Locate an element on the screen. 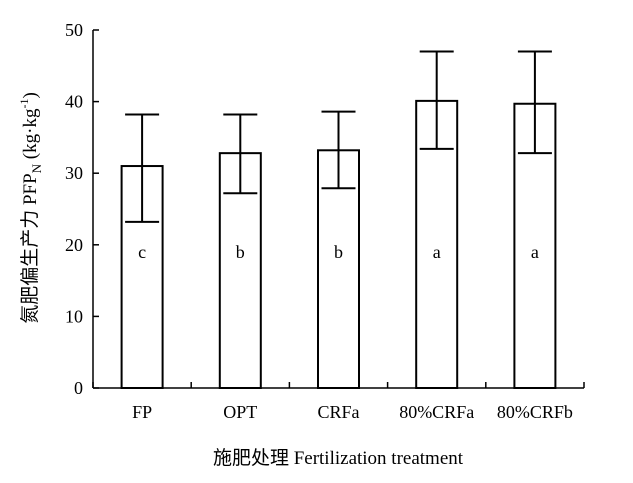  x-tick-label: 80%CRFa is located at coordinates (436, 412).